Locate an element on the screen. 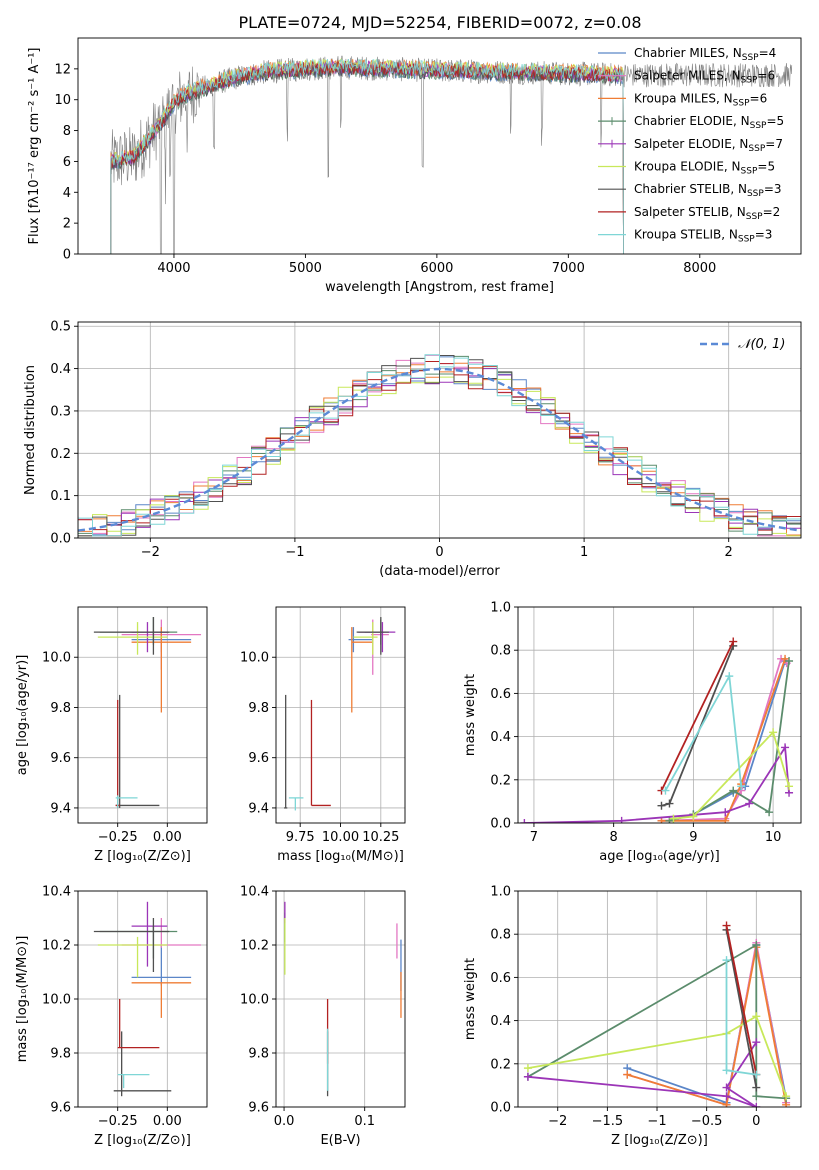  legend-label-text: Kroupa STELIB, N is located at coordinates (686, 235).